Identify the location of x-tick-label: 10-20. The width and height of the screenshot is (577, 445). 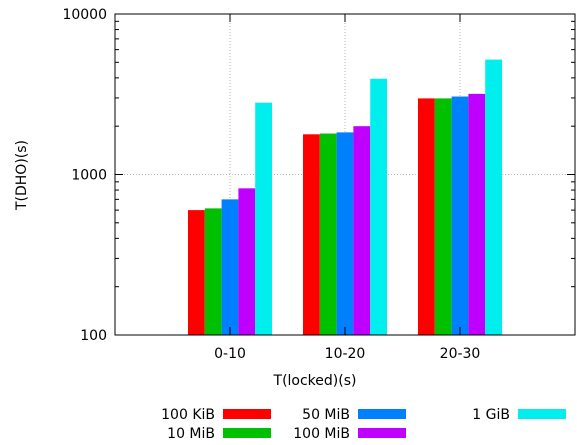
(345, 354).